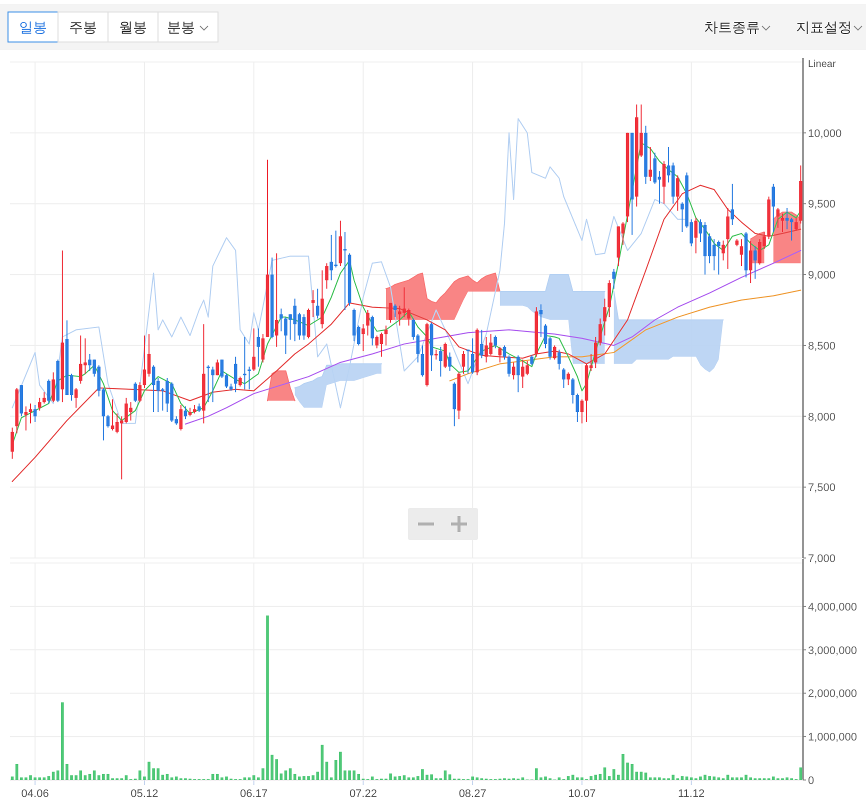  I want to click on x-tick-label: 05.12, so click(144, 794).